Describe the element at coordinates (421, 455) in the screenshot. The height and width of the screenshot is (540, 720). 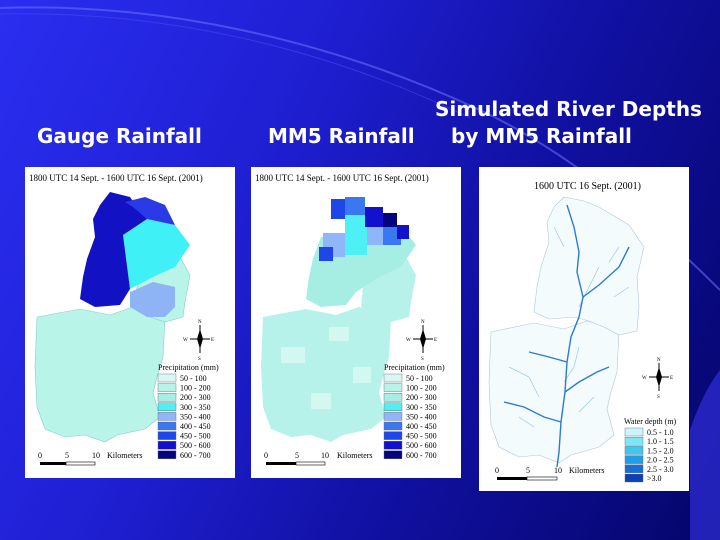
I see `mm5-legend-label: 600 - 700` at that location.